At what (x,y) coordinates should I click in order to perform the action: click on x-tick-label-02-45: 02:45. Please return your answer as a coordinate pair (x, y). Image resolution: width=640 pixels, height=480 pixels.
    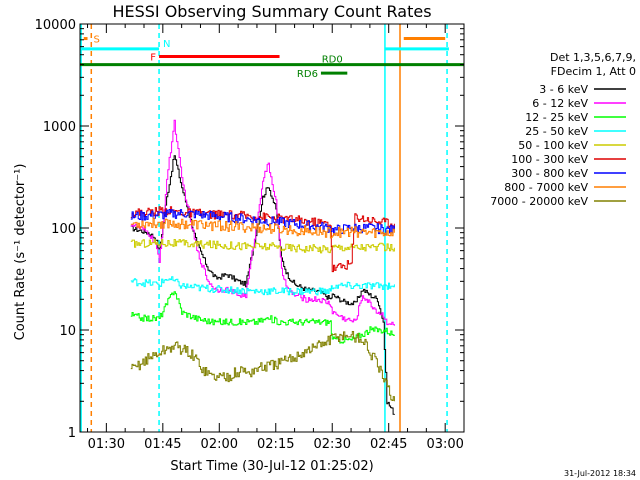
    Looking at the image, I should click on (388, 444).